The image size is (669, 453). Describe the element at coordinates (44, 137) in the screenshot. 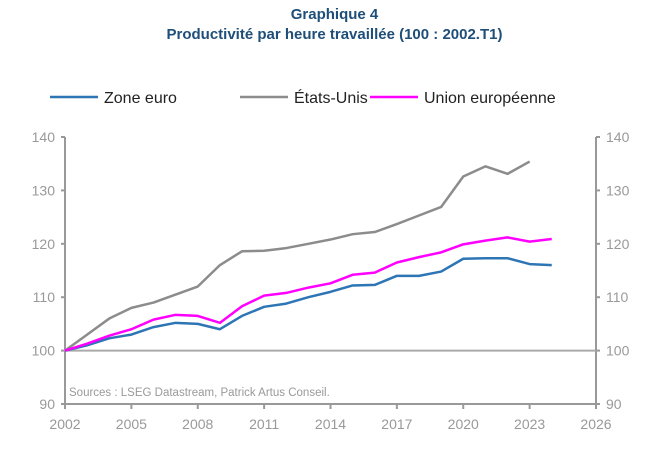

I see `y-tick-label-left: 140` at that location.